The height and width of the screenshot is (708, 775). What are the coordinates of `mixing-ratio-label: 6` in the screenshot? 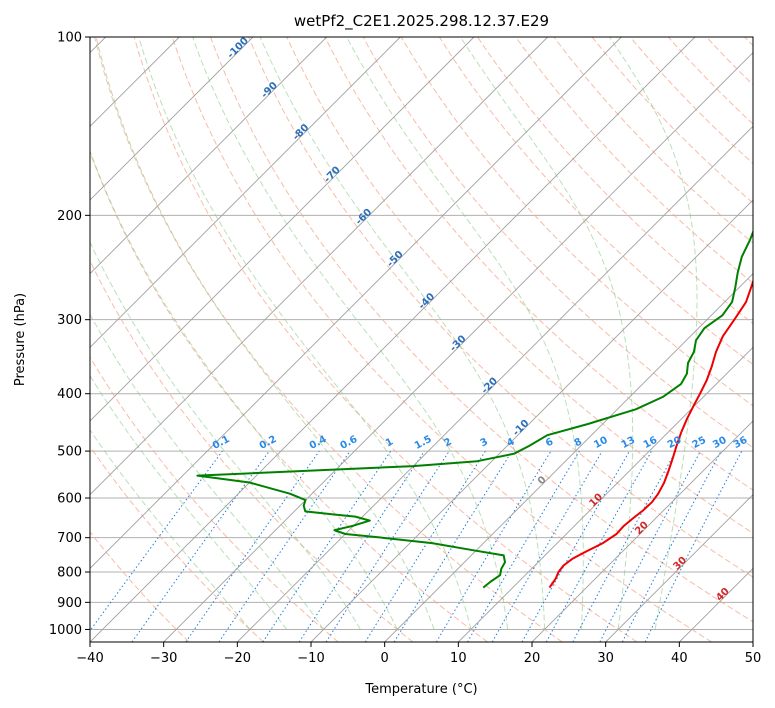 It's located at (549, 442).